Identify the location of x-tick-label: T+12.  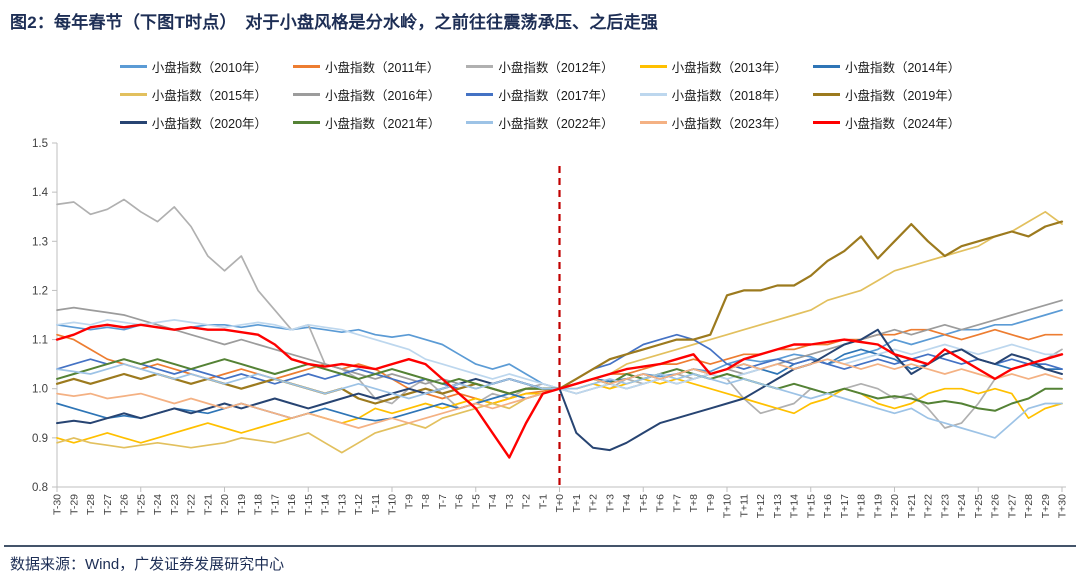
(761, 506).